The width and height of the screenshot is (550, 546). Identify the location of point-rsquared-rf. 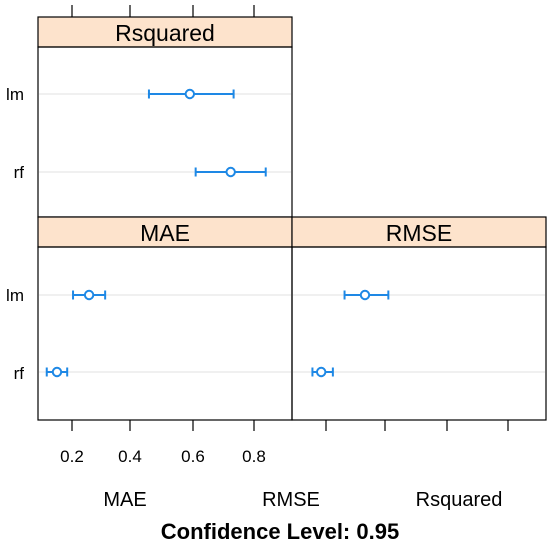
(230, 172).